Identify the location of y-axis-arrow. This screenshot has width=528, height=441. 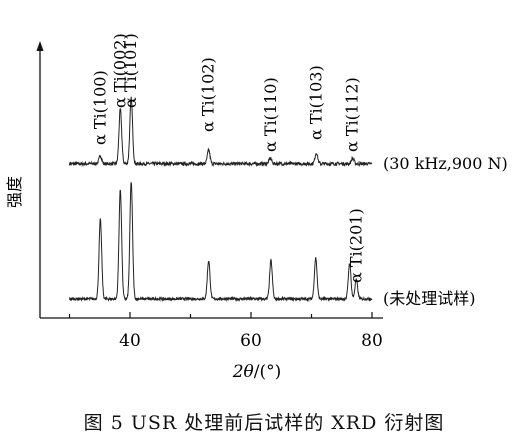
(40, 46).